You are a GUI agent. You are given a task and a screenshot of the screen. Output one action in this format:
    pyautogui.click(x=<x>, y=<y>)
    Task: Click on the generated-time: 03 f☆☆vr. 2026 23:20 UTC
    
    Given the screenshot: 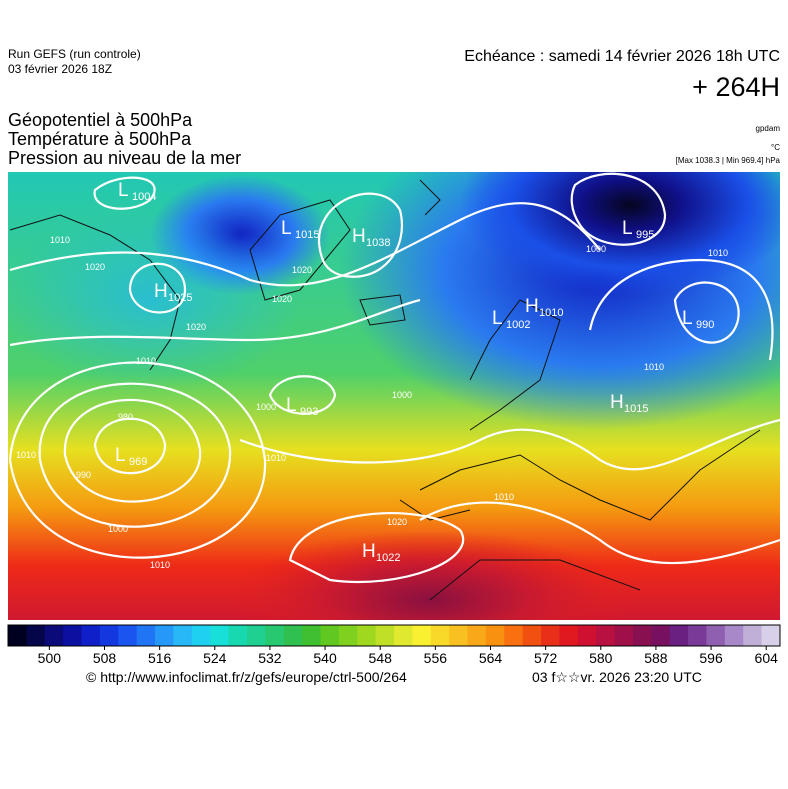 What is the action you would take?
    pyautogui.click(x=617, y=677)
    